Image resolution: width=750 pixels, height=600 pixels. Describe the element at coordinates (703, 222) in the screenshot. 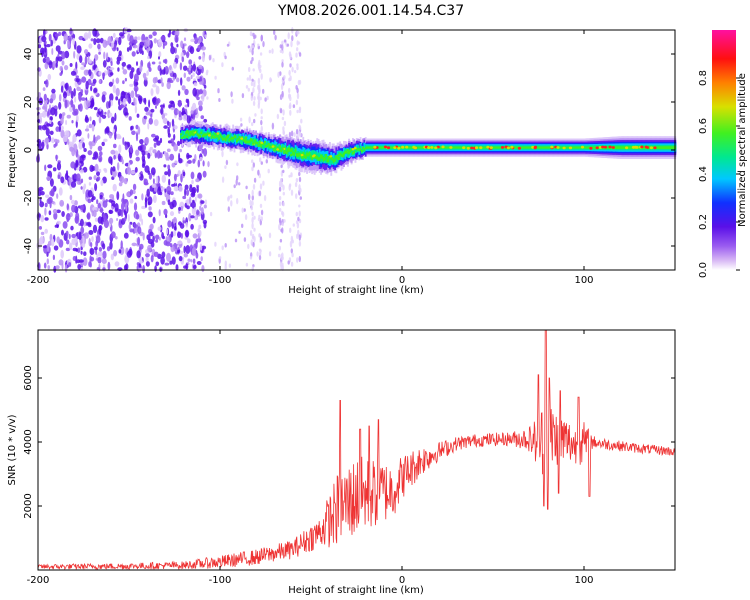

I see `colorbar-tick-label: 0.2` at that location.